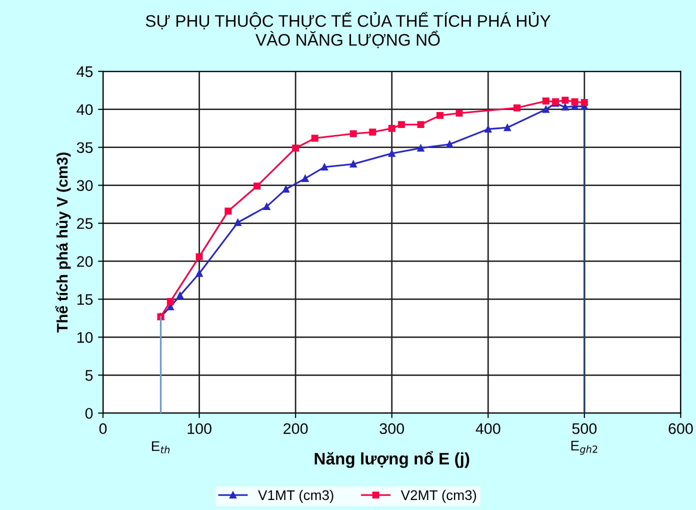 Image resolution: width=696 pixels, height=510 pixels. Describe the element at coordinates (63, 242) in the screenshot. I see `y-axis-title: Thể tích phá hủy V (cm3)` at that location.